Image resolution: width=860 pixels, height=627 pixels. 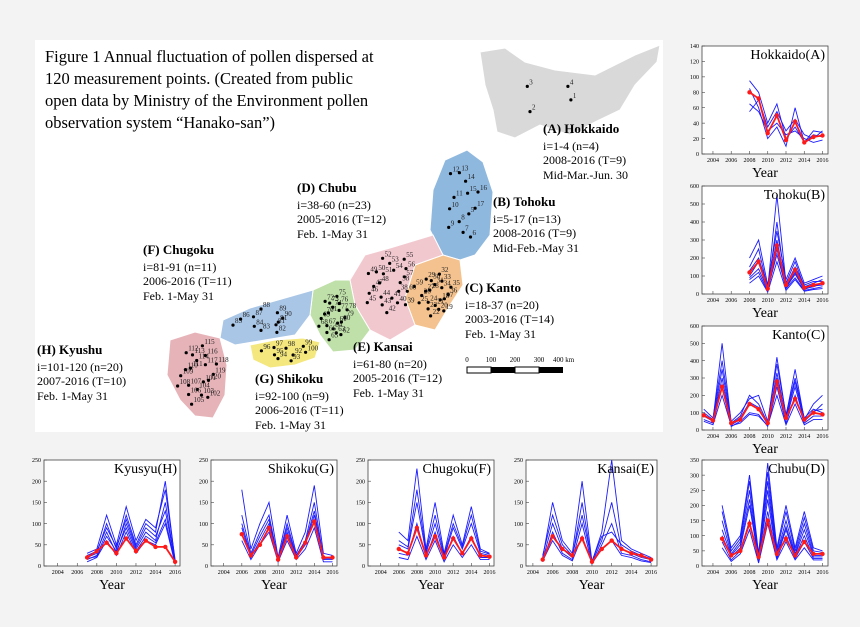 What do you see at coordinates (768, 161) in the screenshot?
I see `x-tick-label: 2010` at bounding box center [768, 161].